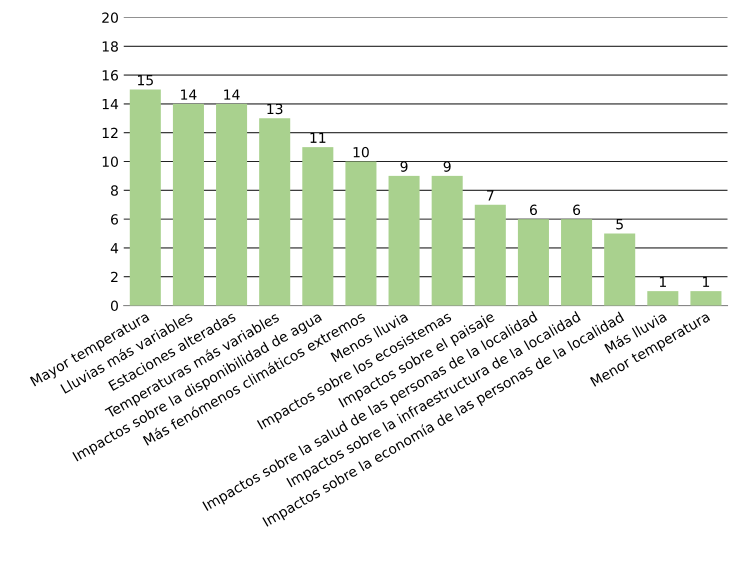 The height and width of the screenshot is (582, 750). Describe the element at coordinates (114, 219) in the screenshot. I see `y-tick-label: 6` at that location.